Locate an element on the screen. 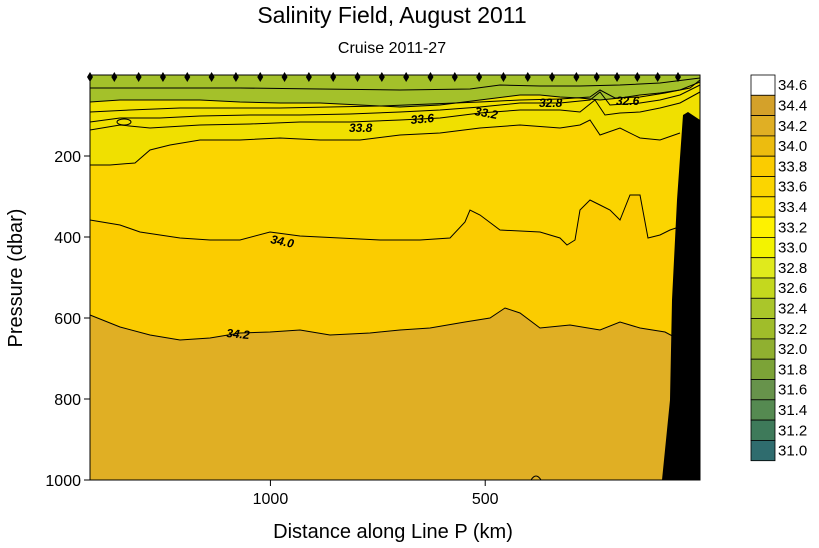 The height and width of the screenshot is (548, 819). chart-title: Salinity Field, August 2011 is located at coordinates (391, 15).